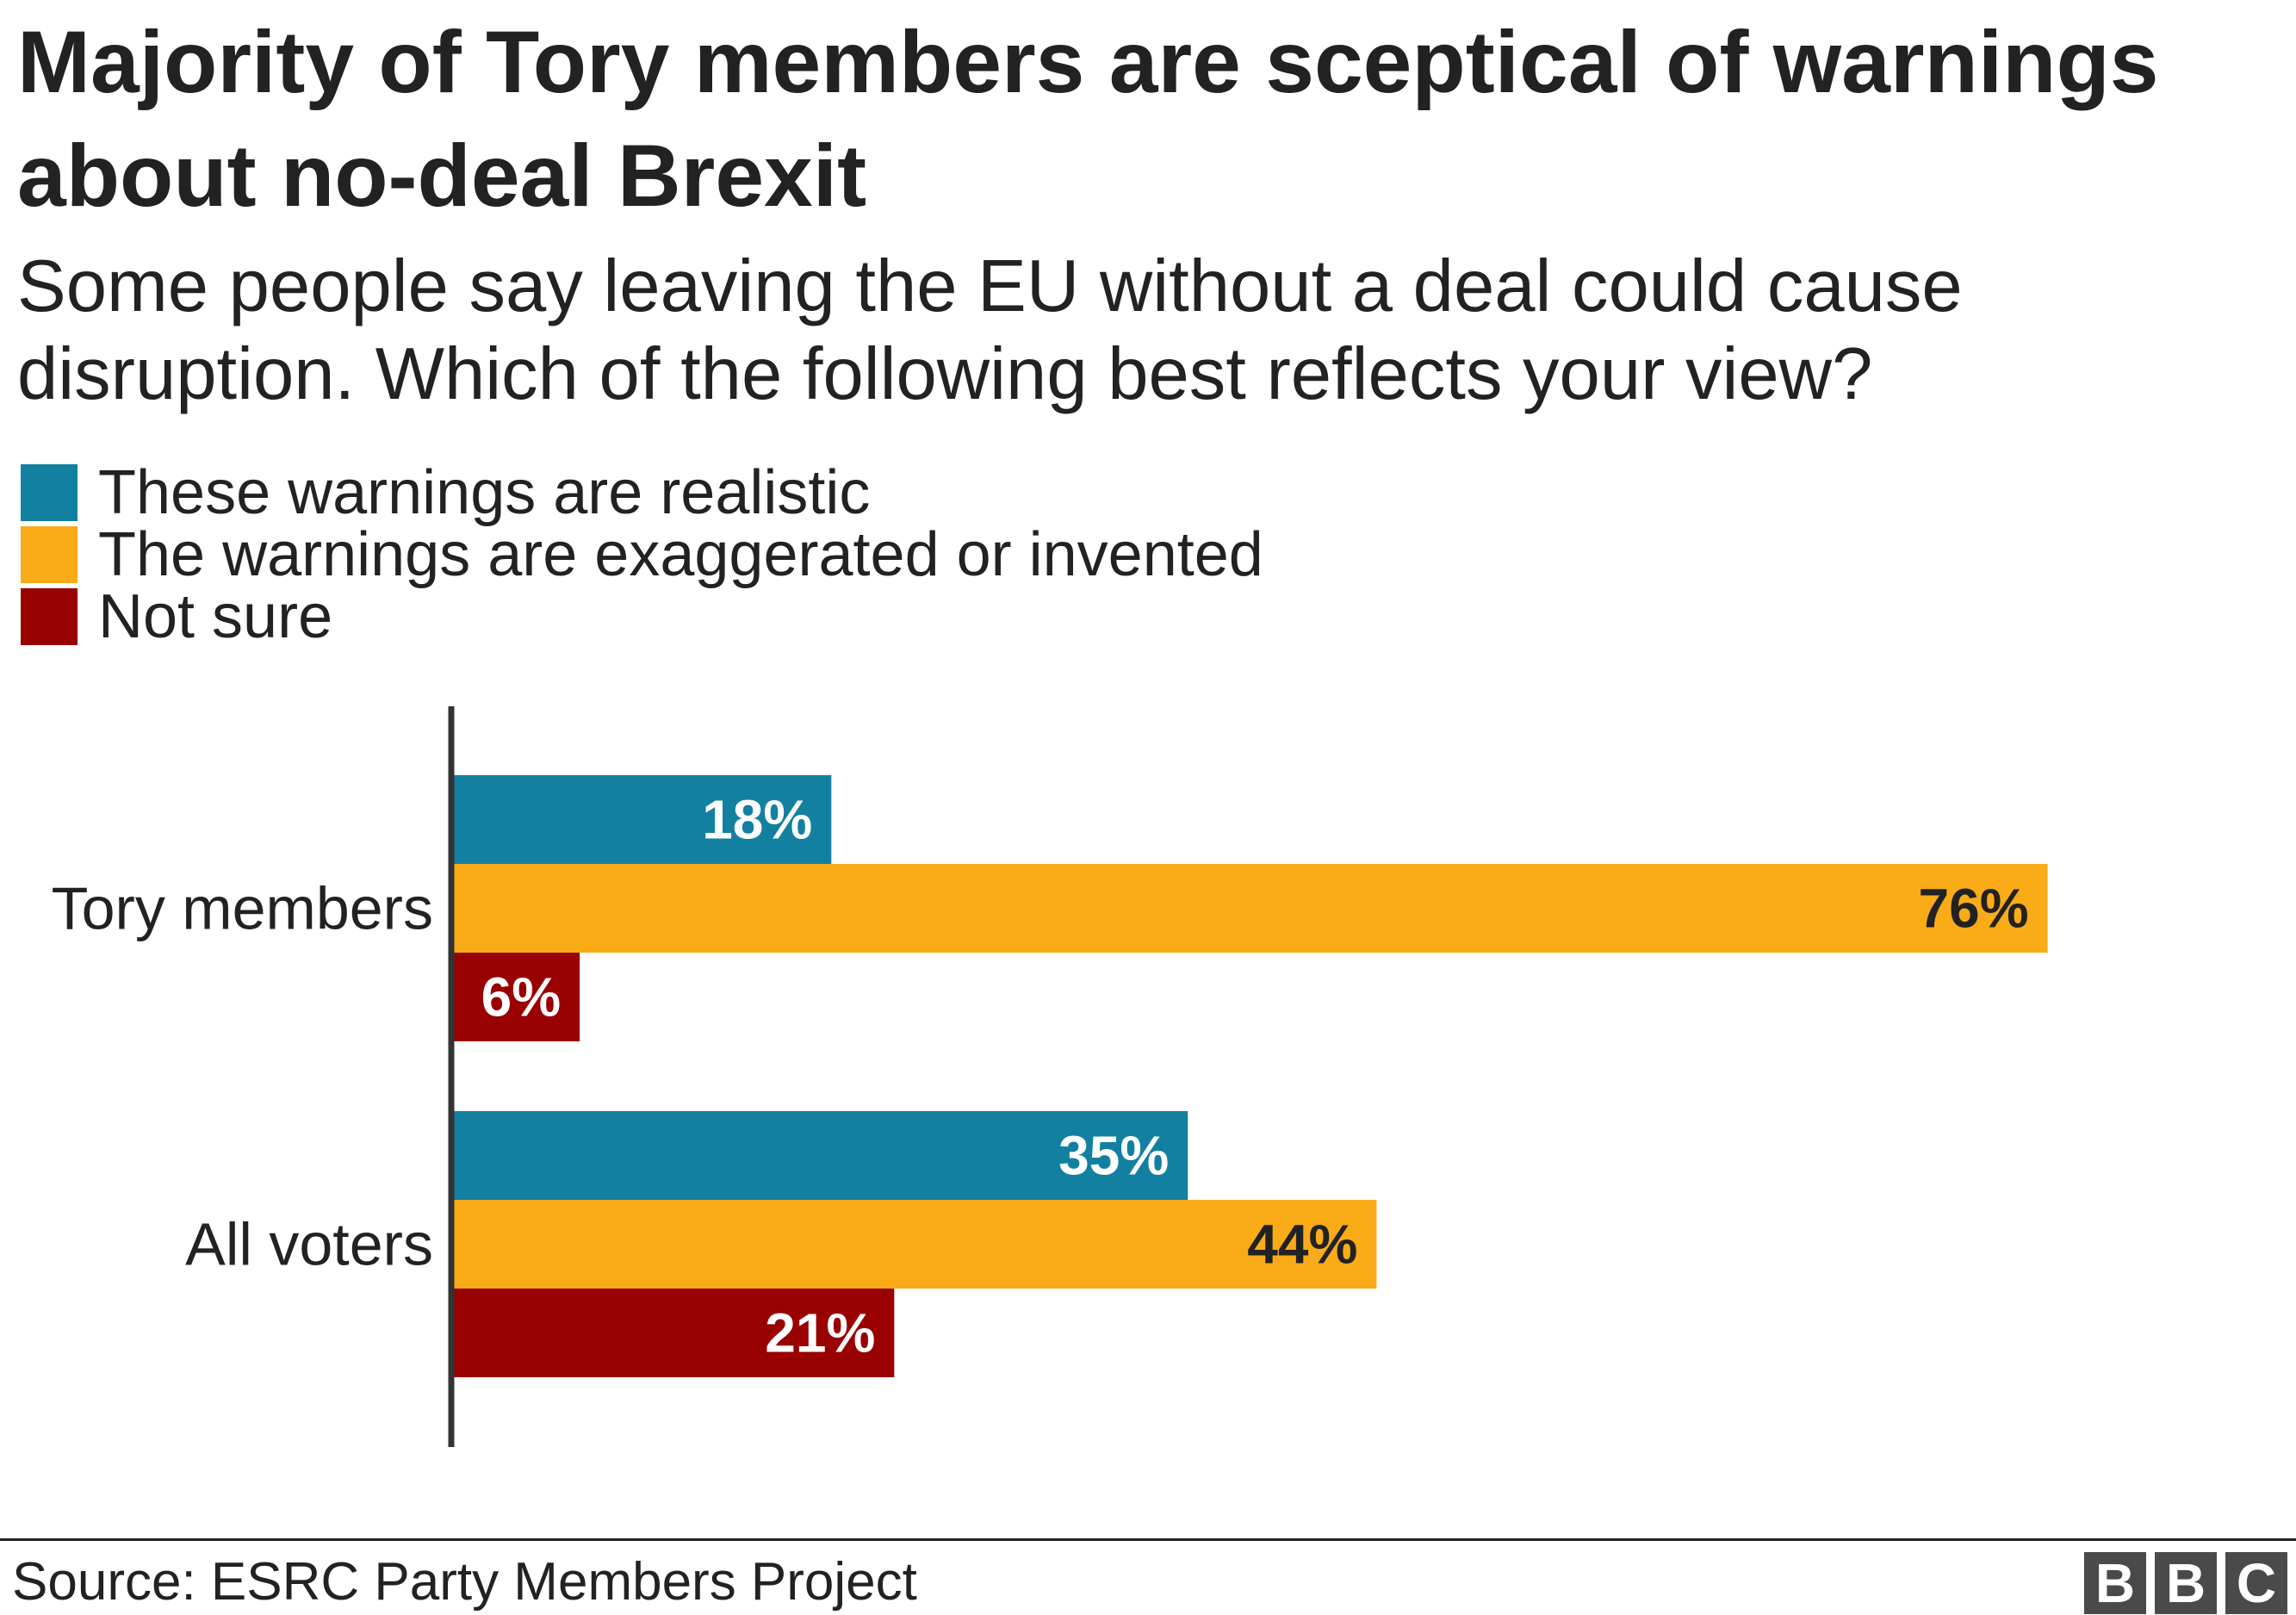  Describe the element at coordinates (1302, 1245) in the screenshot. I see `data-label: 44%` at that location.